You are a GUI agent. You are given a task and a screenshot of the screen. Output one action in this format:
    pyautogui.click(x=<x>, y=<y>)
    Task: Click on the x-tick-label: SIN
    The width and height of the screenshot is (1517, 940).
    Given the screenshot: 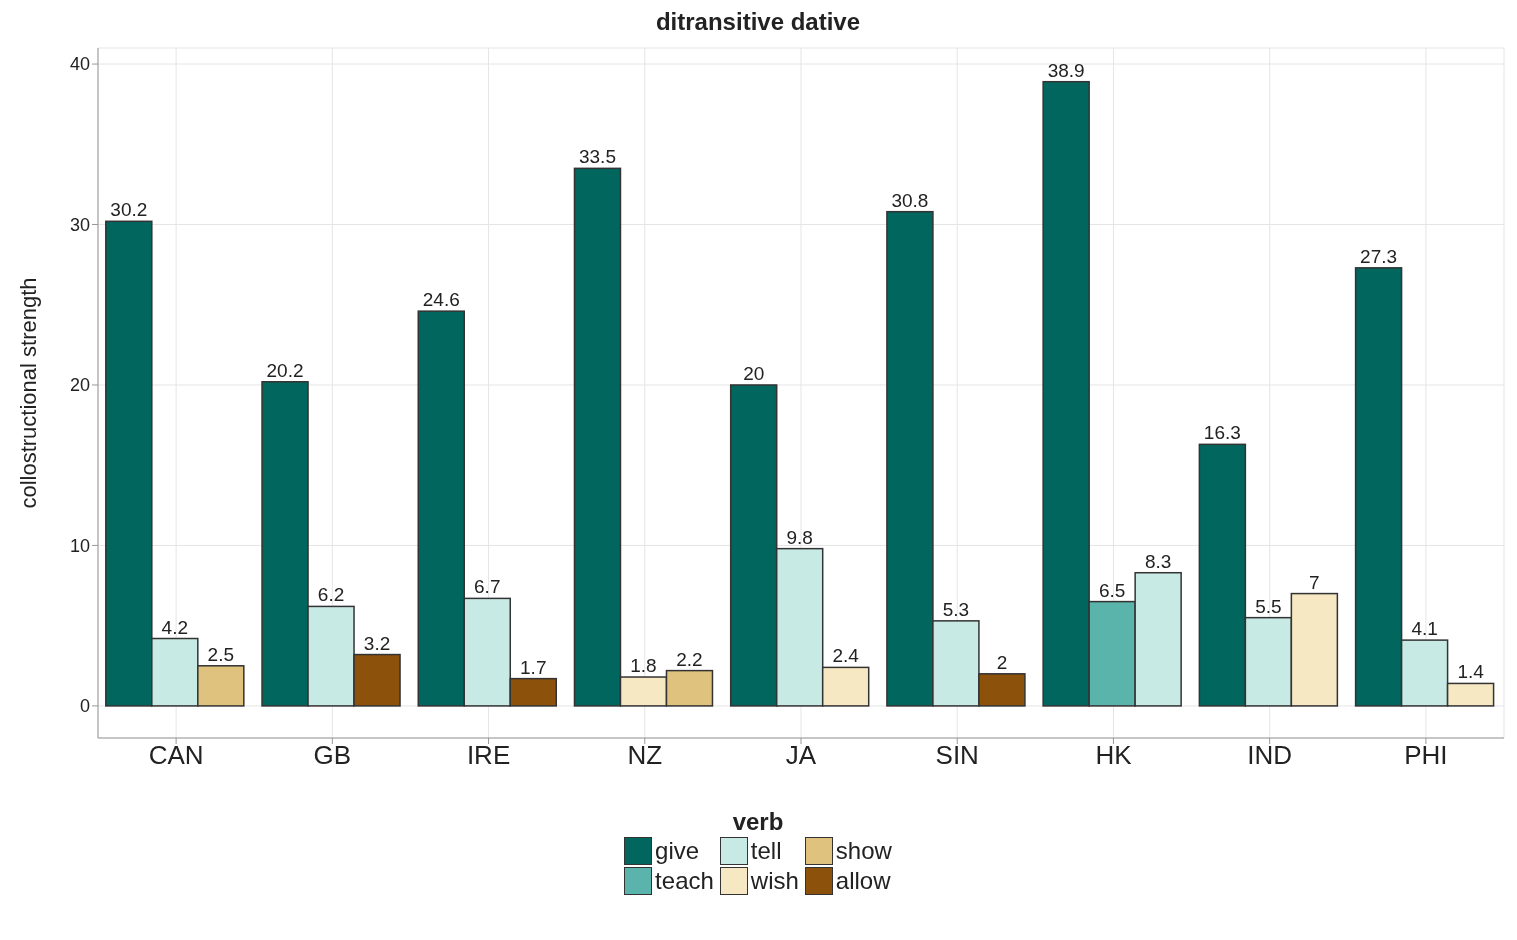 What is the action you would take?
    pyautogui.click(x=957, y=755)
    